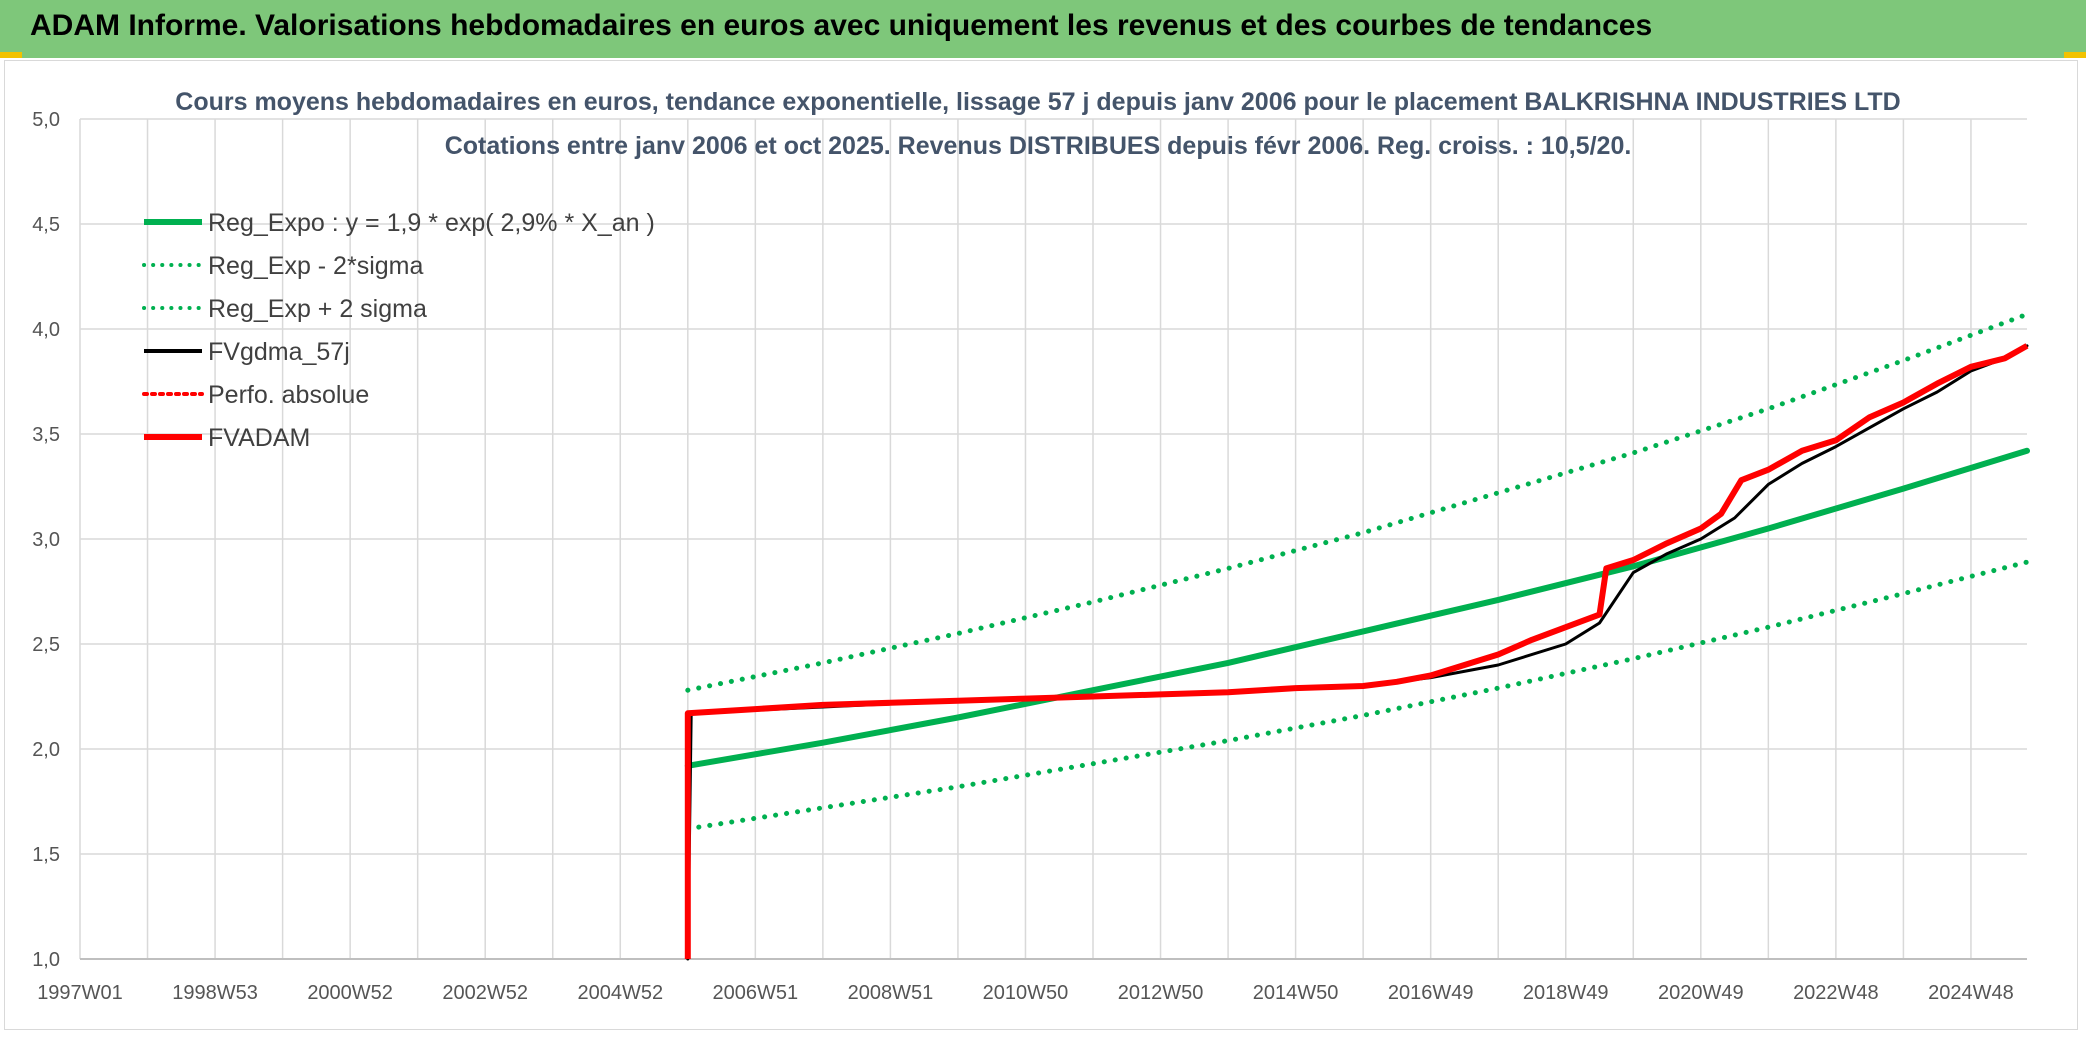 This screenshot has width=2086, height=1037. Describe the element at coordinates (1836, 993) in the screenshot. I see `x-tick-label: 2022W48` at that location.